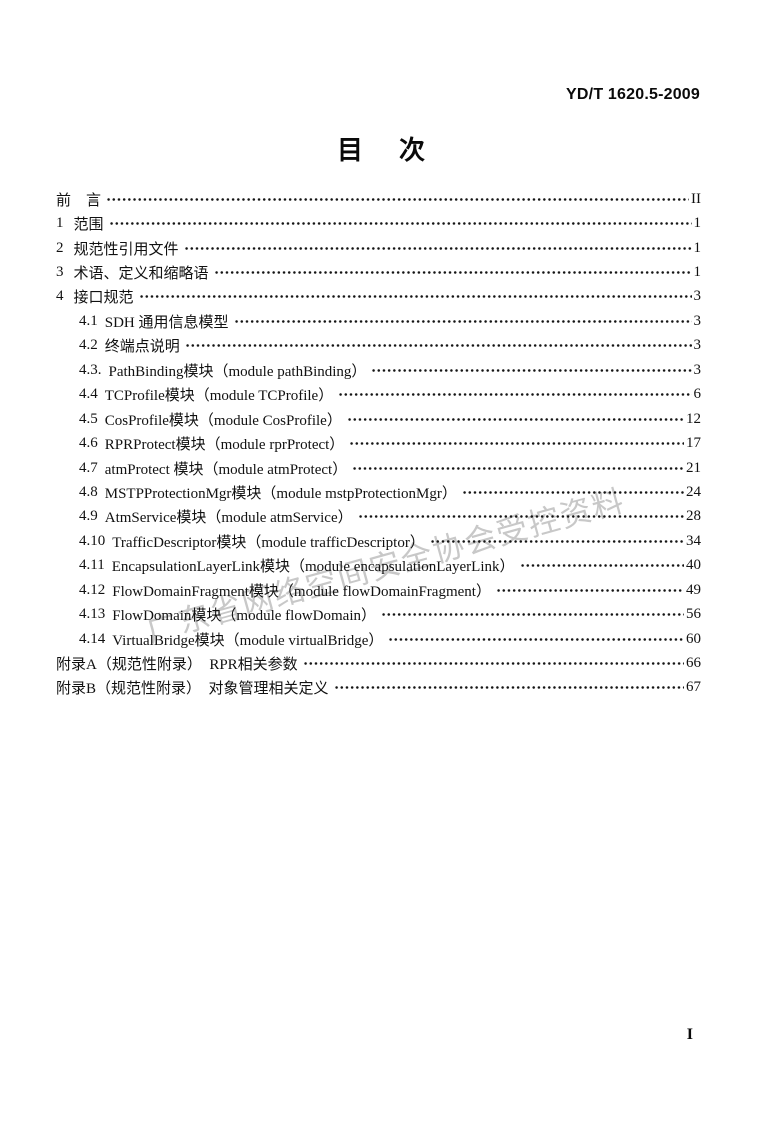  I want to click on toc-entry-number: 4, so click(60, 296).